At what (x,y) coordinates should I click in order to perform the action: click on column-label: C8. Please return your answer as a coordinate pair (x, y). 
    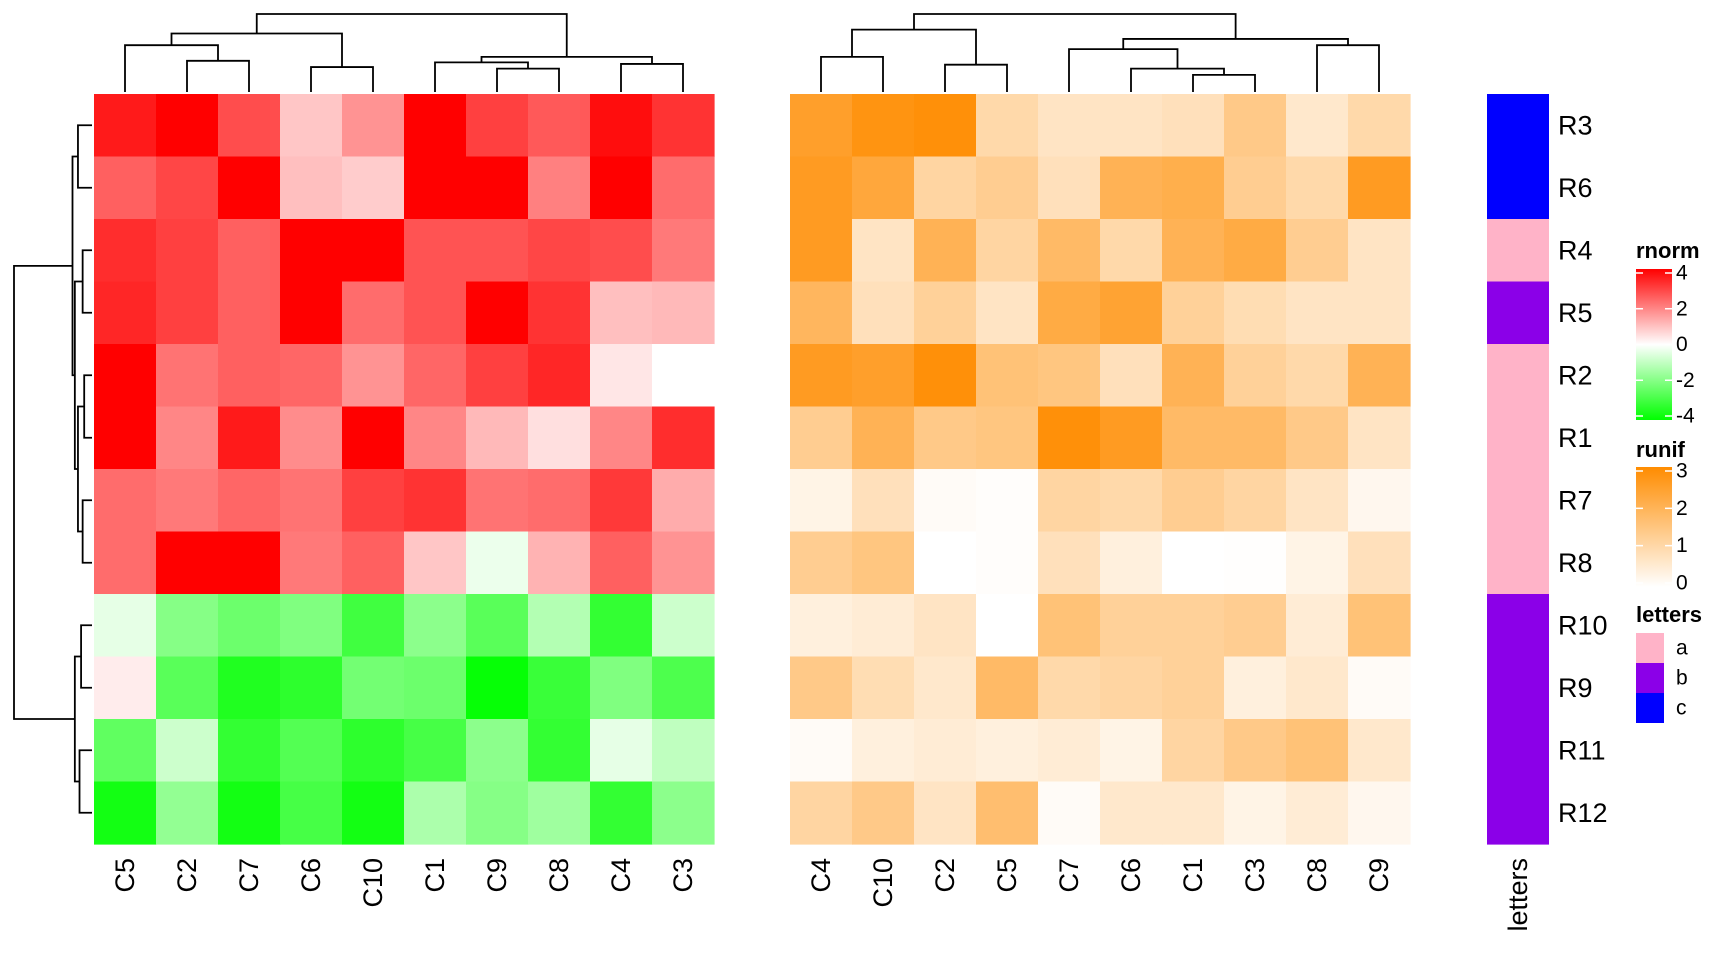
    Looking at the image, I should click on (559, 875).